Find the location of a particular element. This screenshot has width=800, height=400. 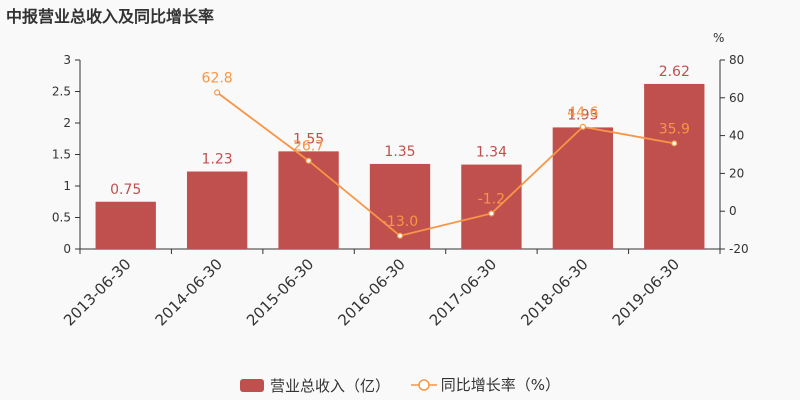

bar-data-label: 1.55 is located at coordinates (308, 139).